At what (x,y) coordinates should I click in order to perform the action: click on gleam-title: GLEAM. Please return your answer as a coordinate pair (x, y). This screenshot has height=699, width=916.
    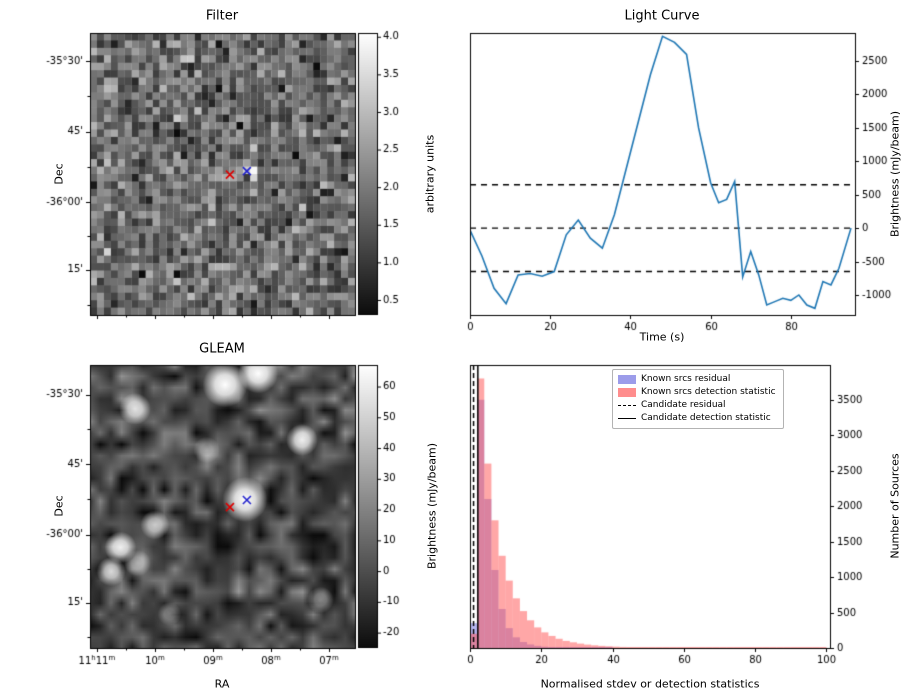
    Looking at the image, I should click on (222, 349).